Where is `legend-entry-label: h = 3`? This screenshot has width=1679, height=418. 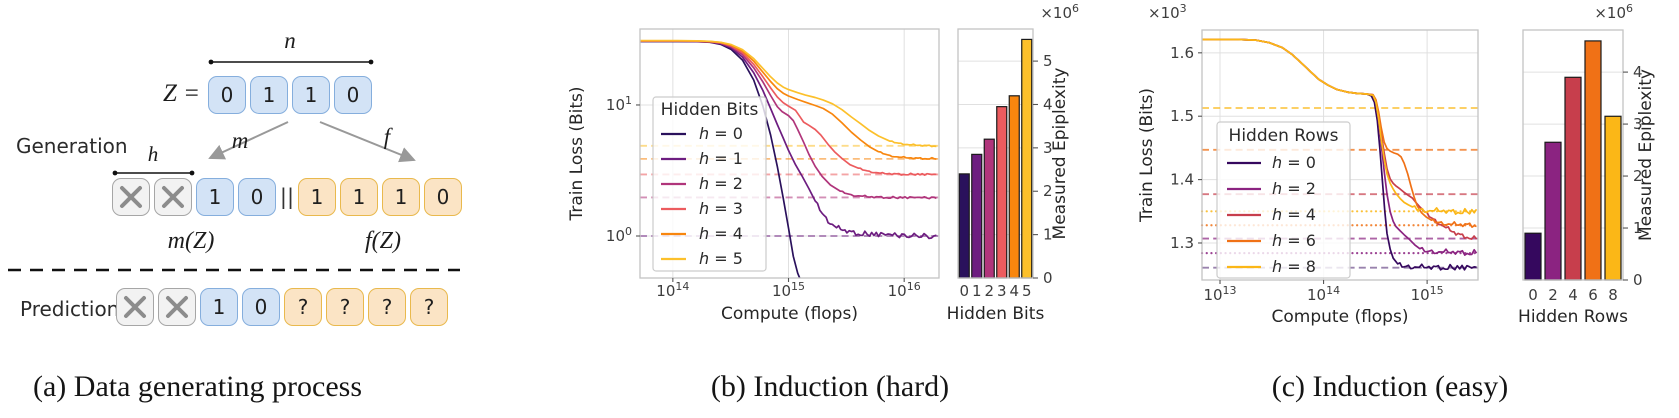
legend-entry-label: h = 3 is located at coordinates (721, 208).